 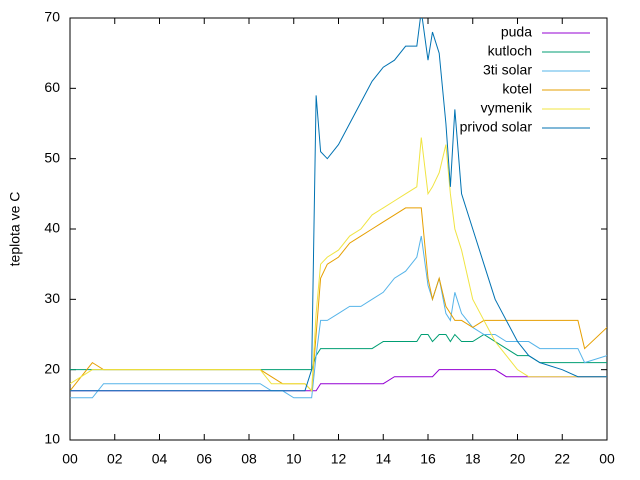 I want to click on y-tick-label: 10, so click(x=52, y=439).